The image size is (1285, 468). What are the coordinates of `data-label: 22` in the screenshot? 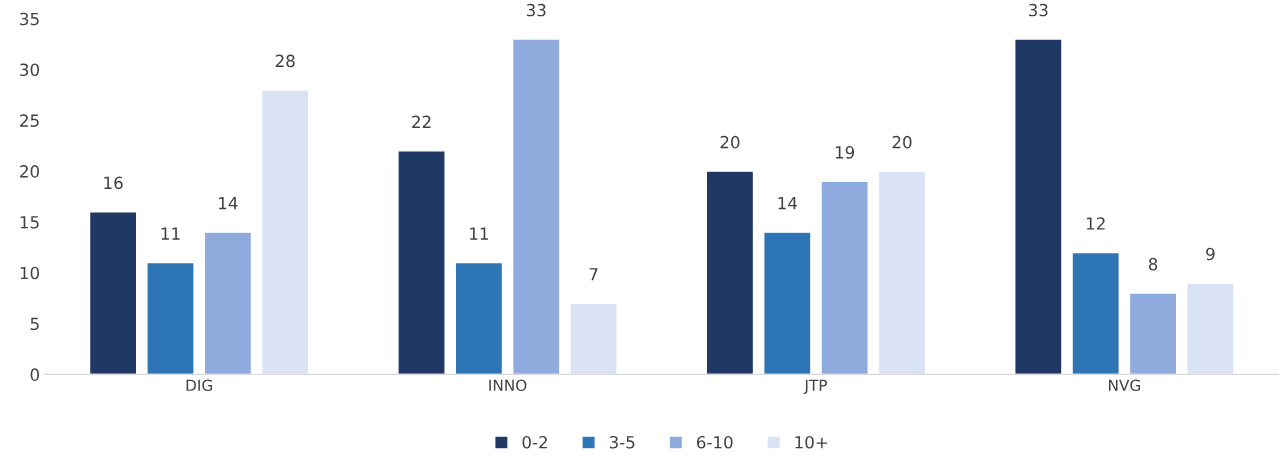 It's located at (421, 121).